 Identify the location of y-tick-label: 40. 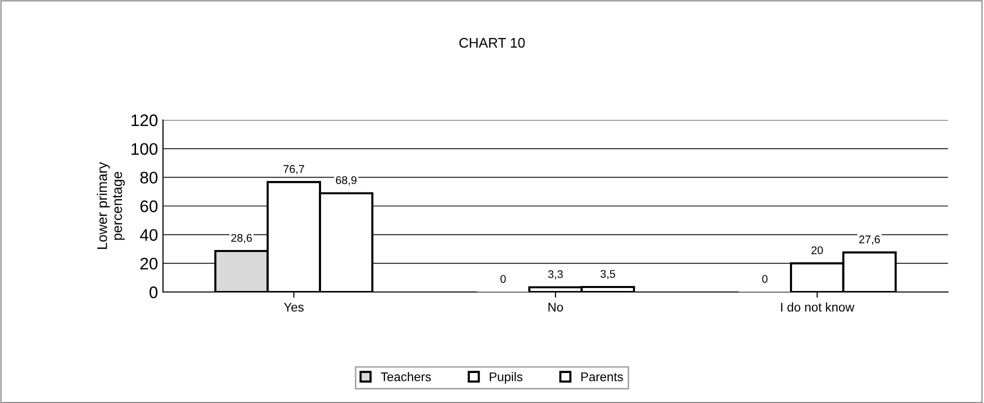
(149, 235).